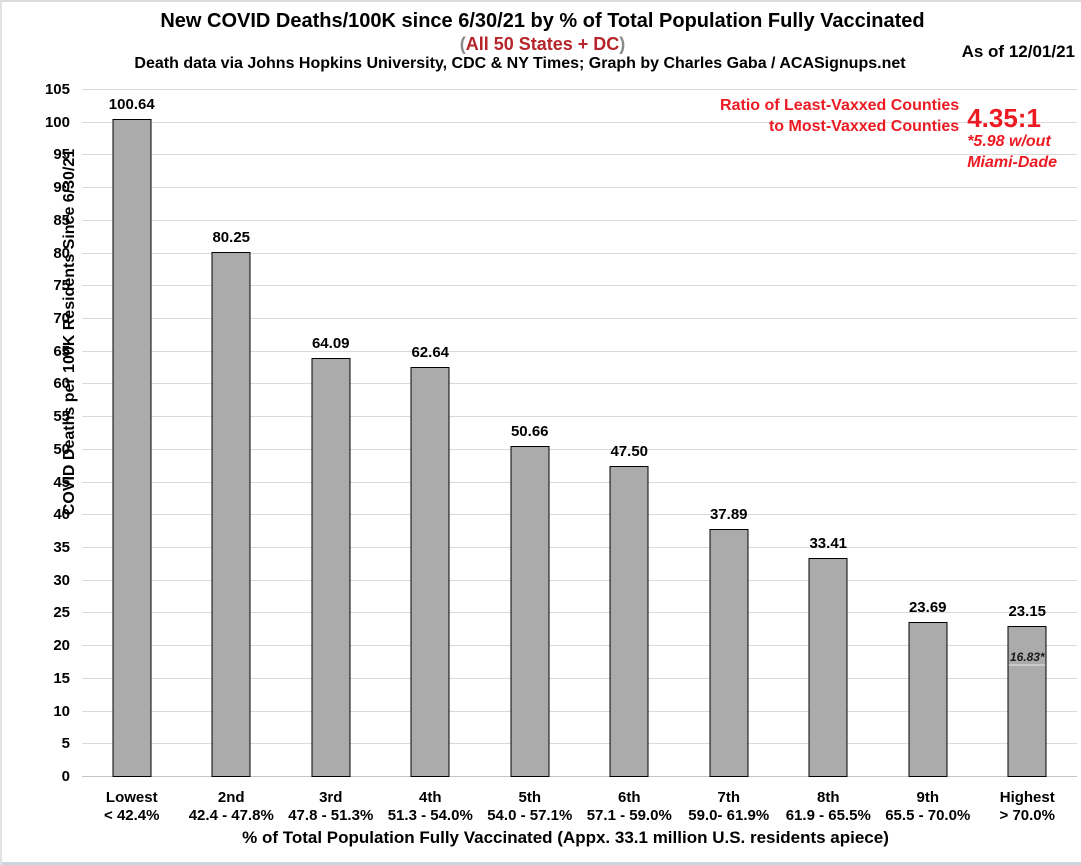 The width and height of the screenshot is (1081, 865). What do you see at coordinates (61, 188) in the screenshot?
I see `y-tick-label: 90` at bounding box center [61, 188].